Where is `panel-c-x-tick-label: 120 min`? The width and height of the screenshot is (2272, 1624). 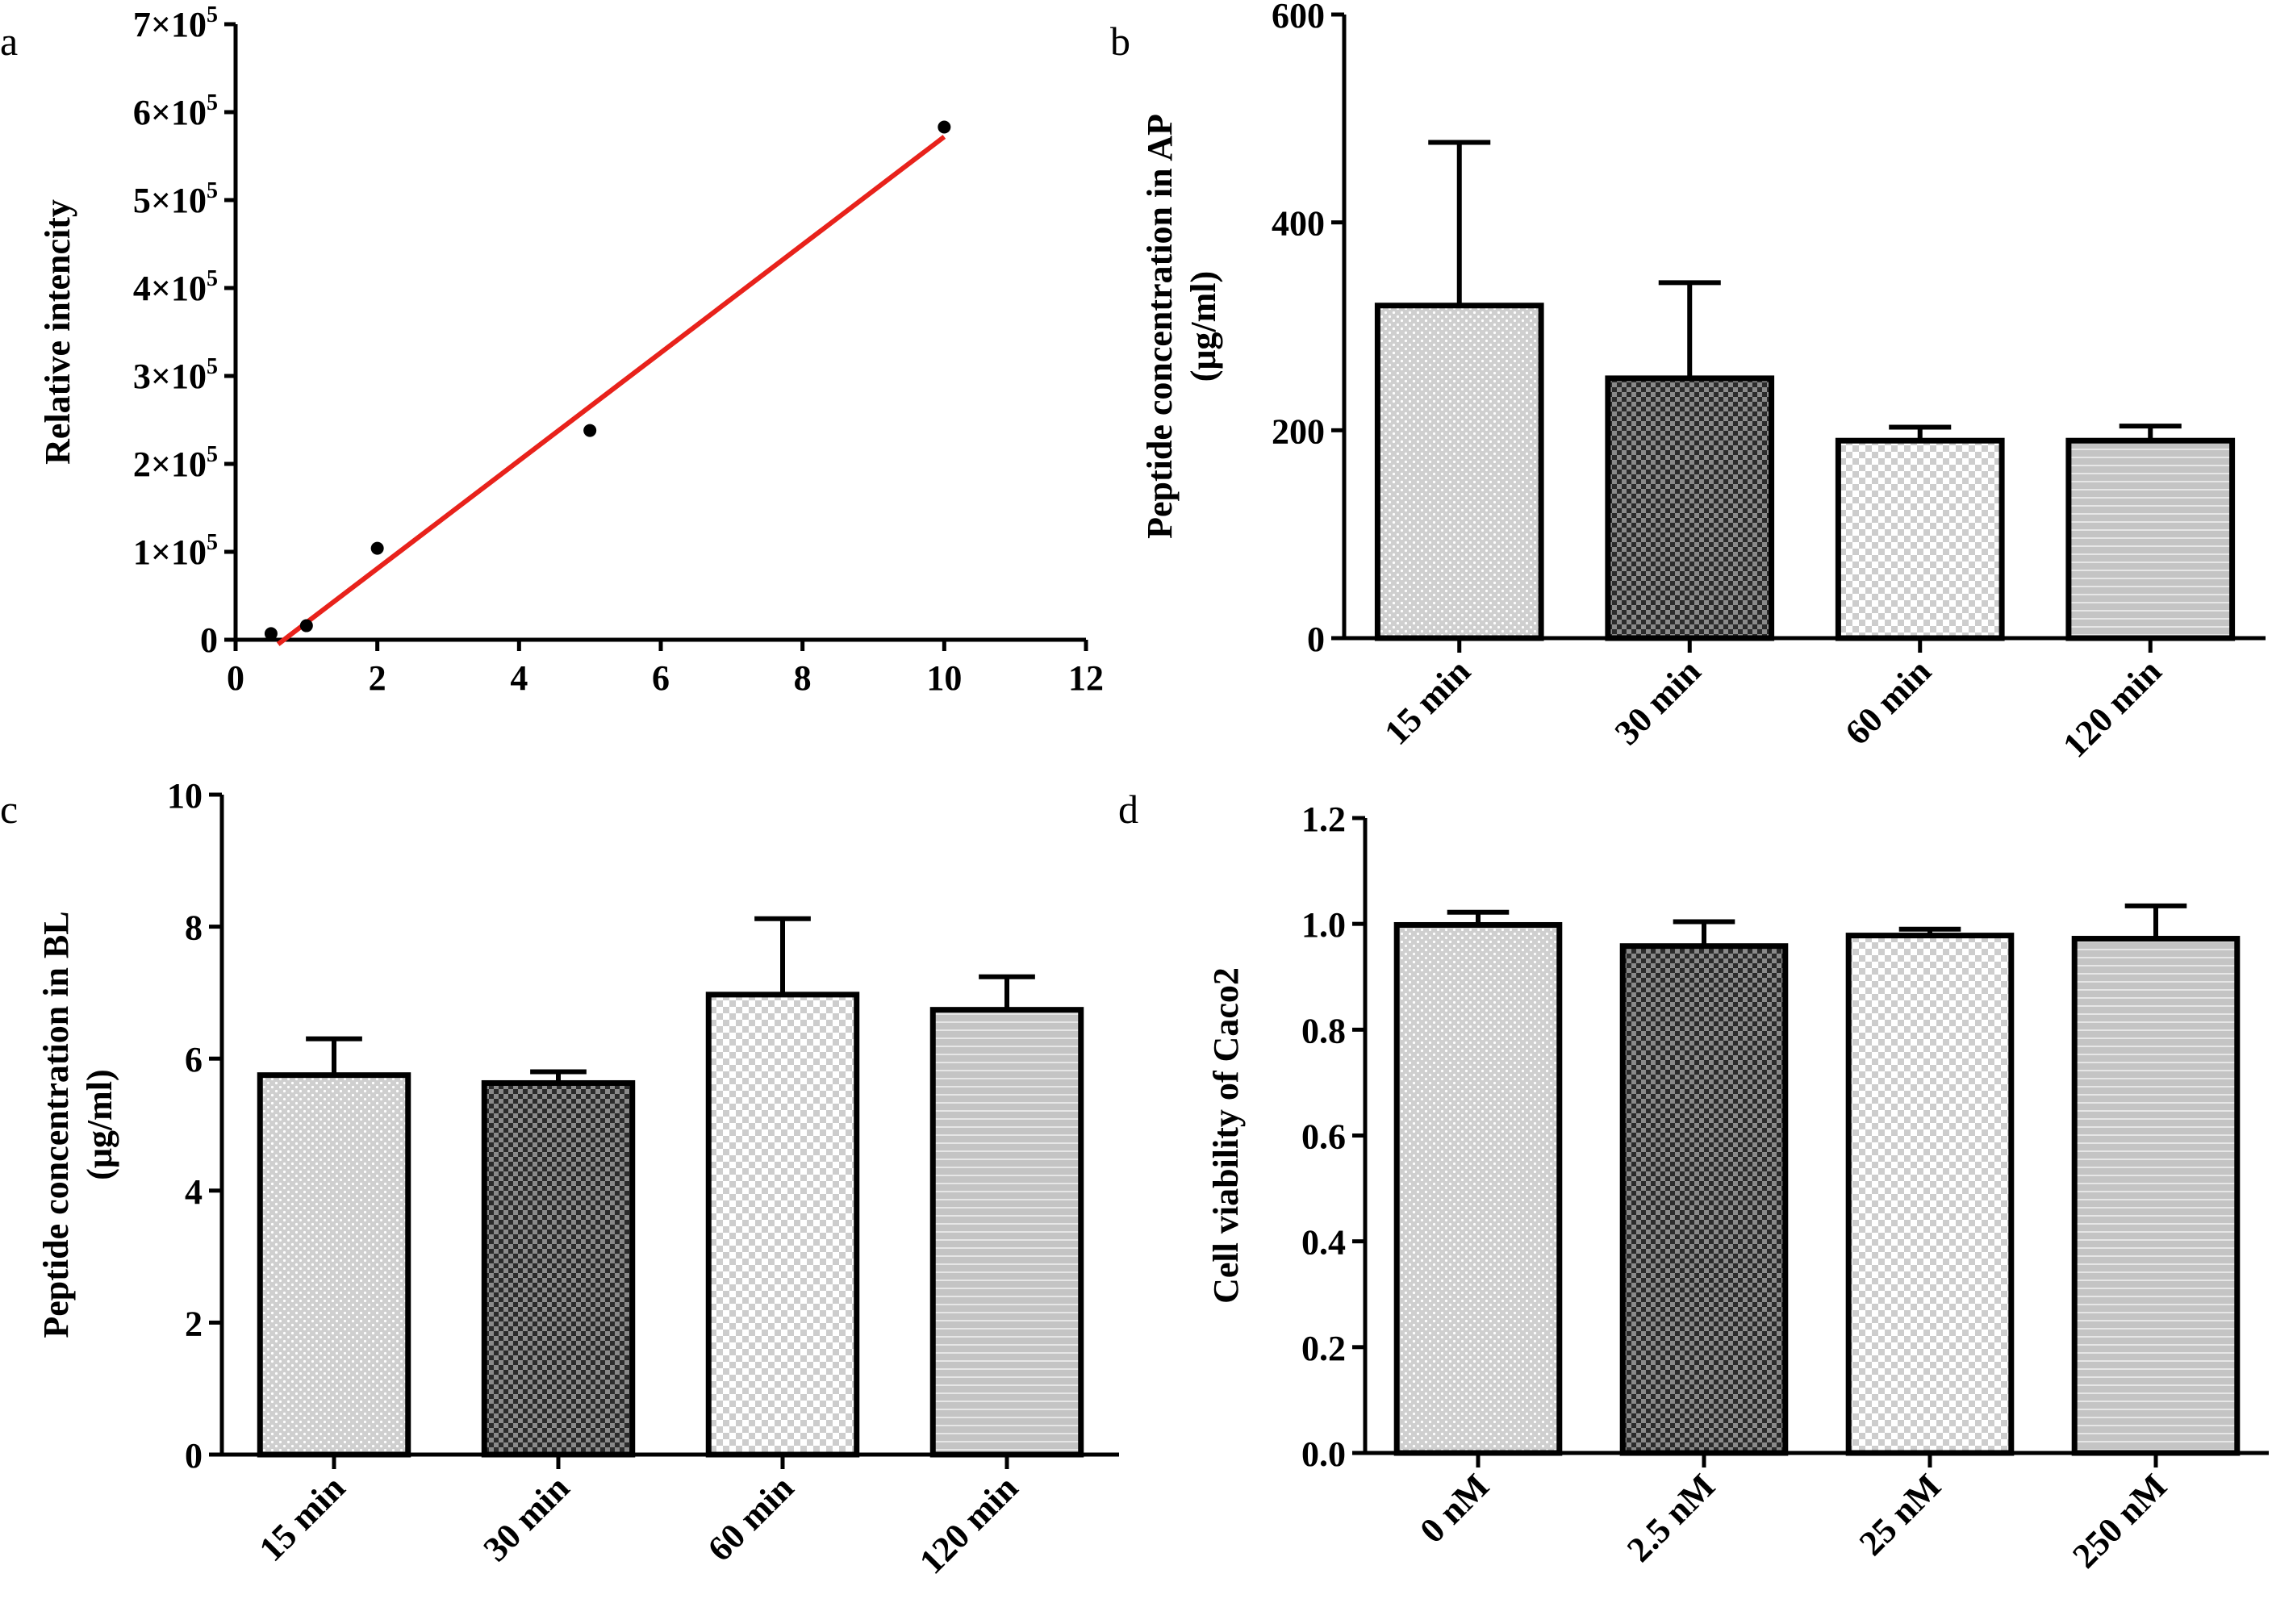 panel-c-x-tick-label: 120 min is located at coordinates (968, 1524).